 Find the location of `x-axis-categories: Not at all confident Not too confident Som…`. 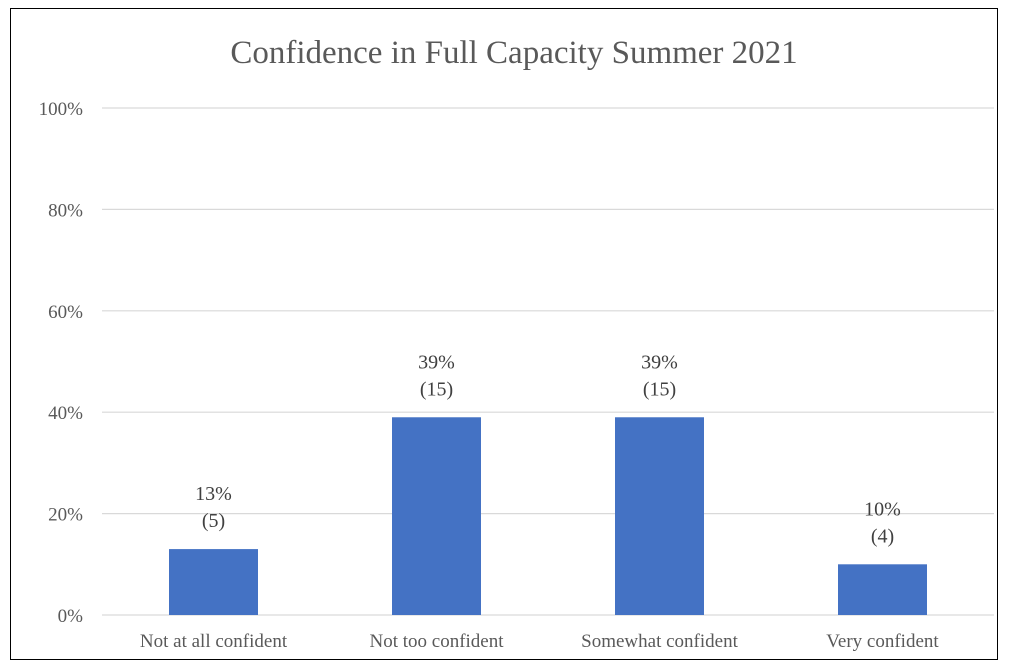

x-axis-categories: Not at all confident Not too confident Som… is located at coordinates (540, 641).